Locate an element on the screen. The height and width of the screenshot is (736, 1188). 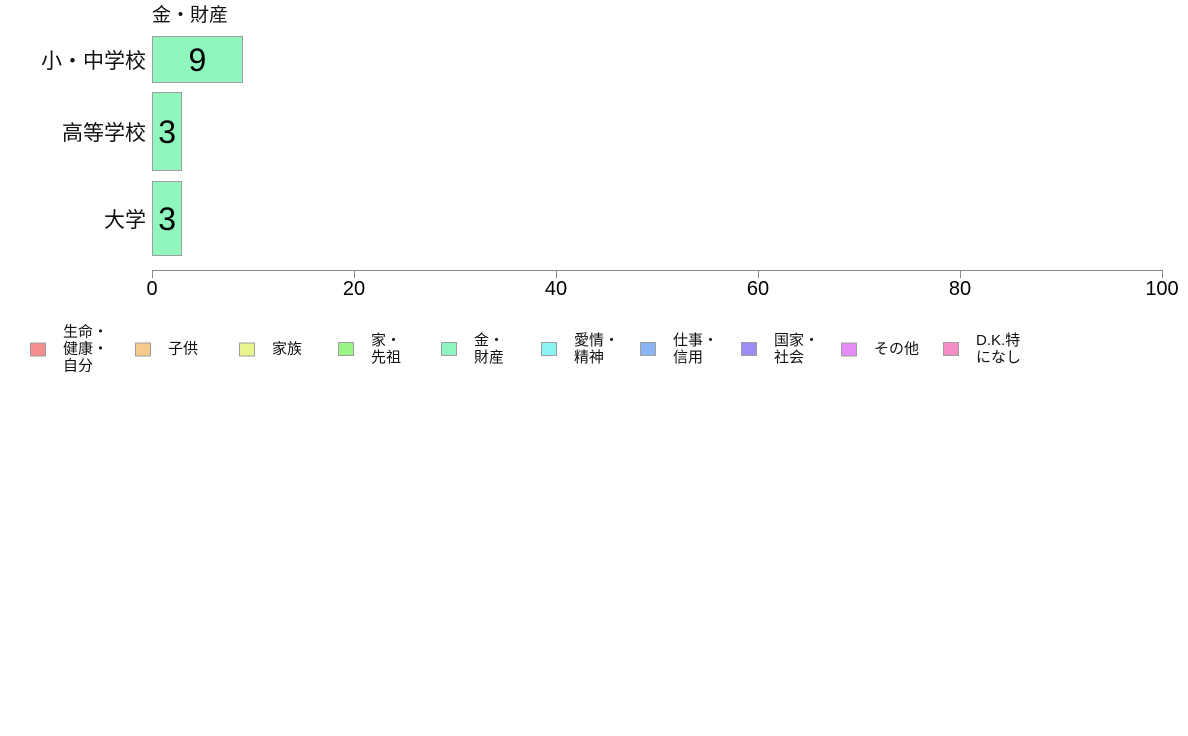
legend-item: 生命・ 健康・ 自分 is located at coordinates (69, 349).